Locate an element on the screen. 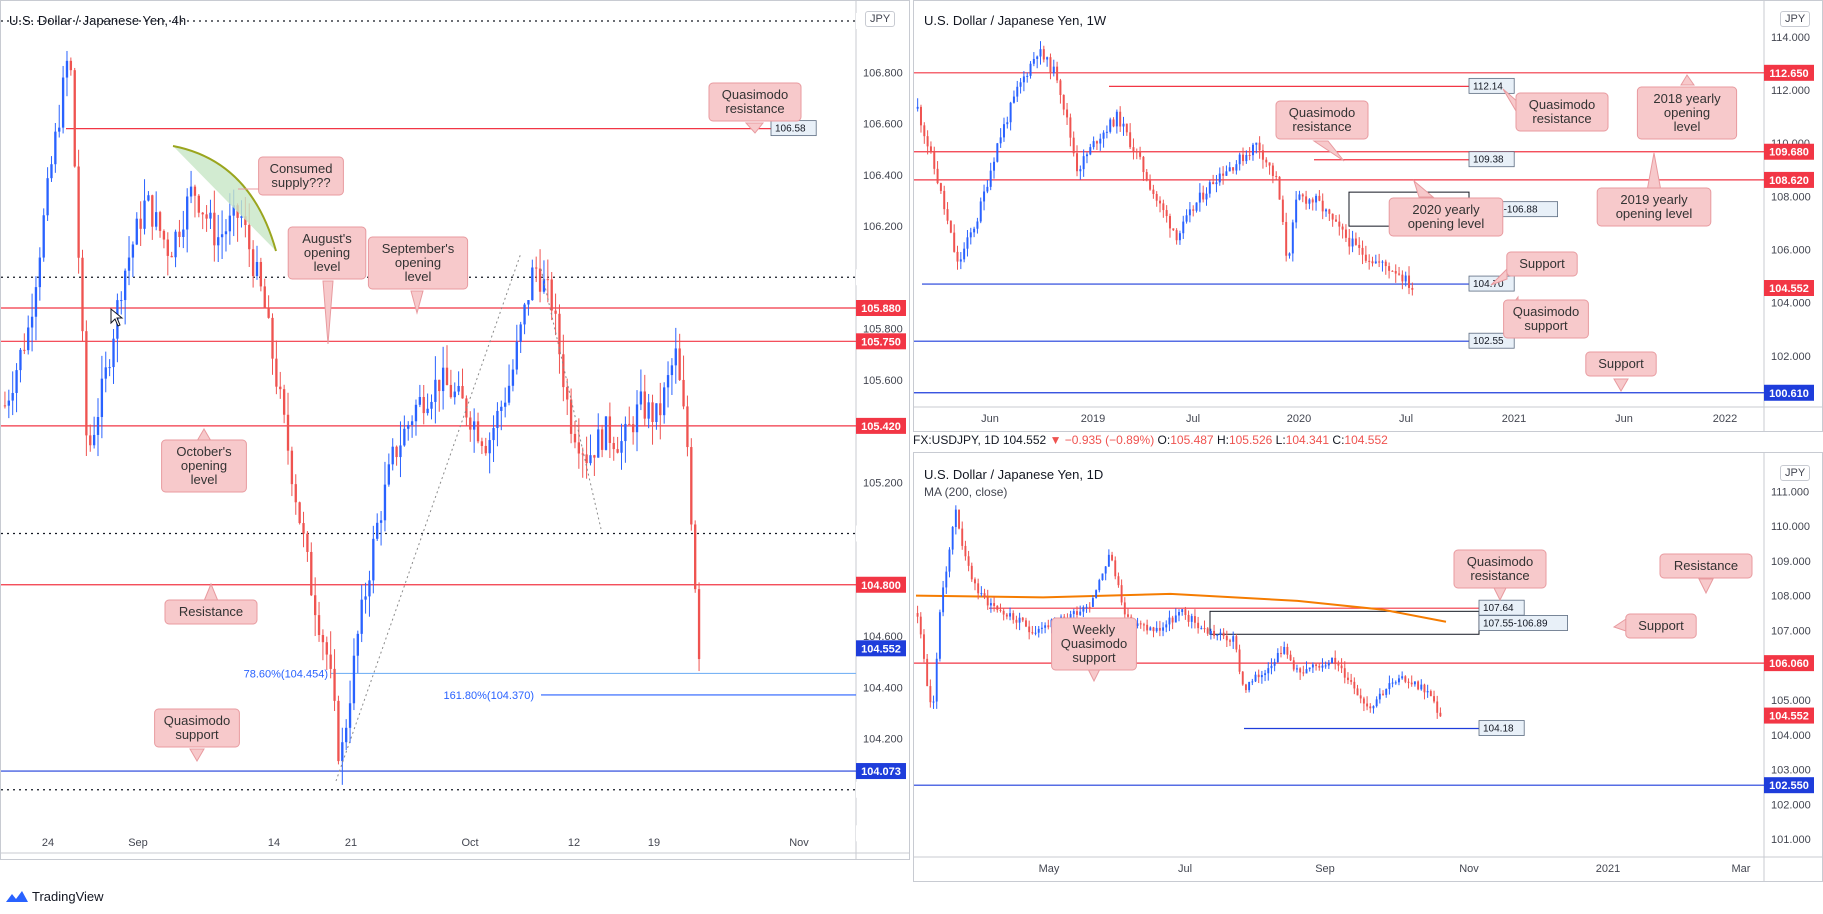 This screenshot has height=914, width=1823. y-tick: 104.000 is located at coordinates (1791, 736).